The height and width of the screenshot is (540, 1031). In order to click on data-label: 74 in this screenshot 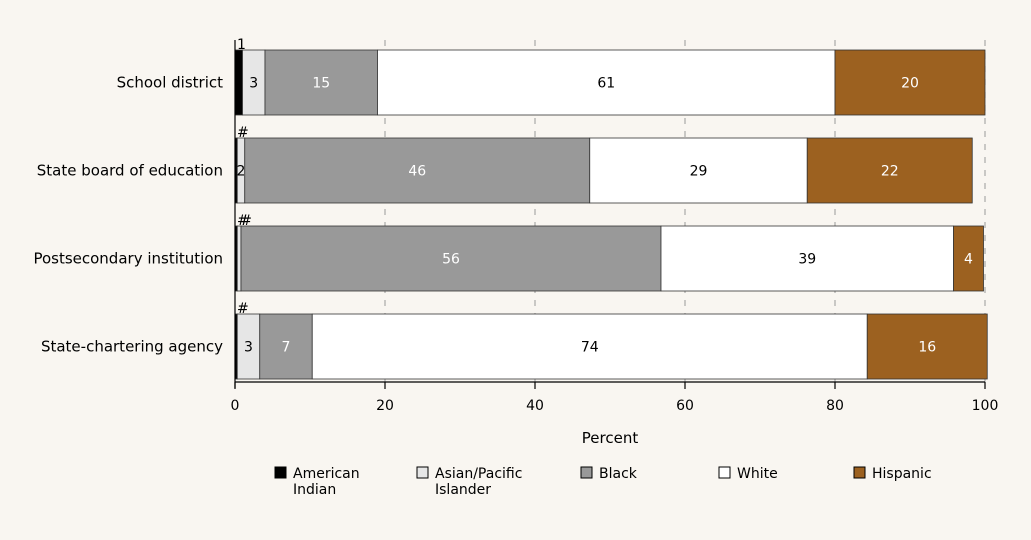, I will do `click(590, 348)`.